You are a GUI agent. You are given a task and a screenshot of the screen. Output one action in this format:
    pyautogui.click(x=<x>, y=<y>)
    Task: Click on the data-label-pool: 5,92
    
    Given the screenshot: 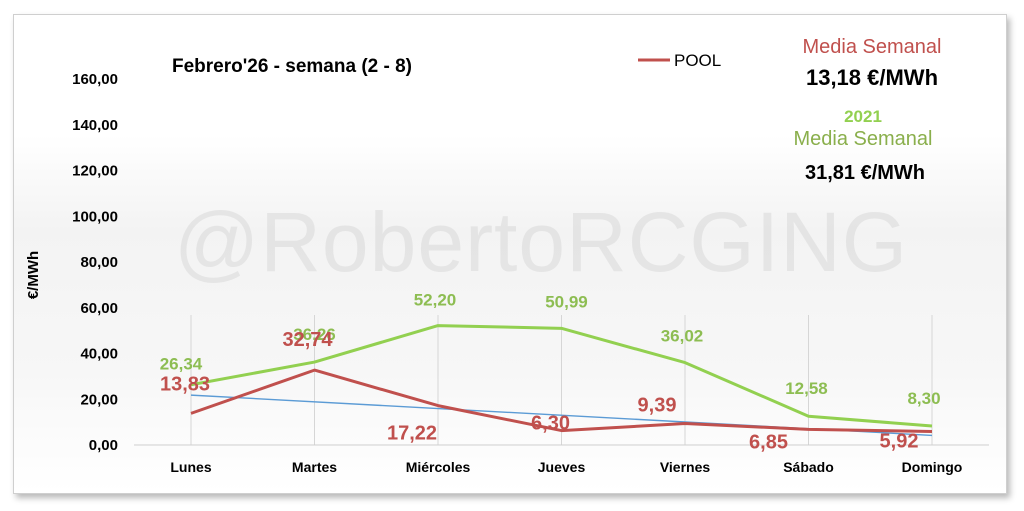 What is the action you would take?
    pyautogui.click(x=899, y=441)
    